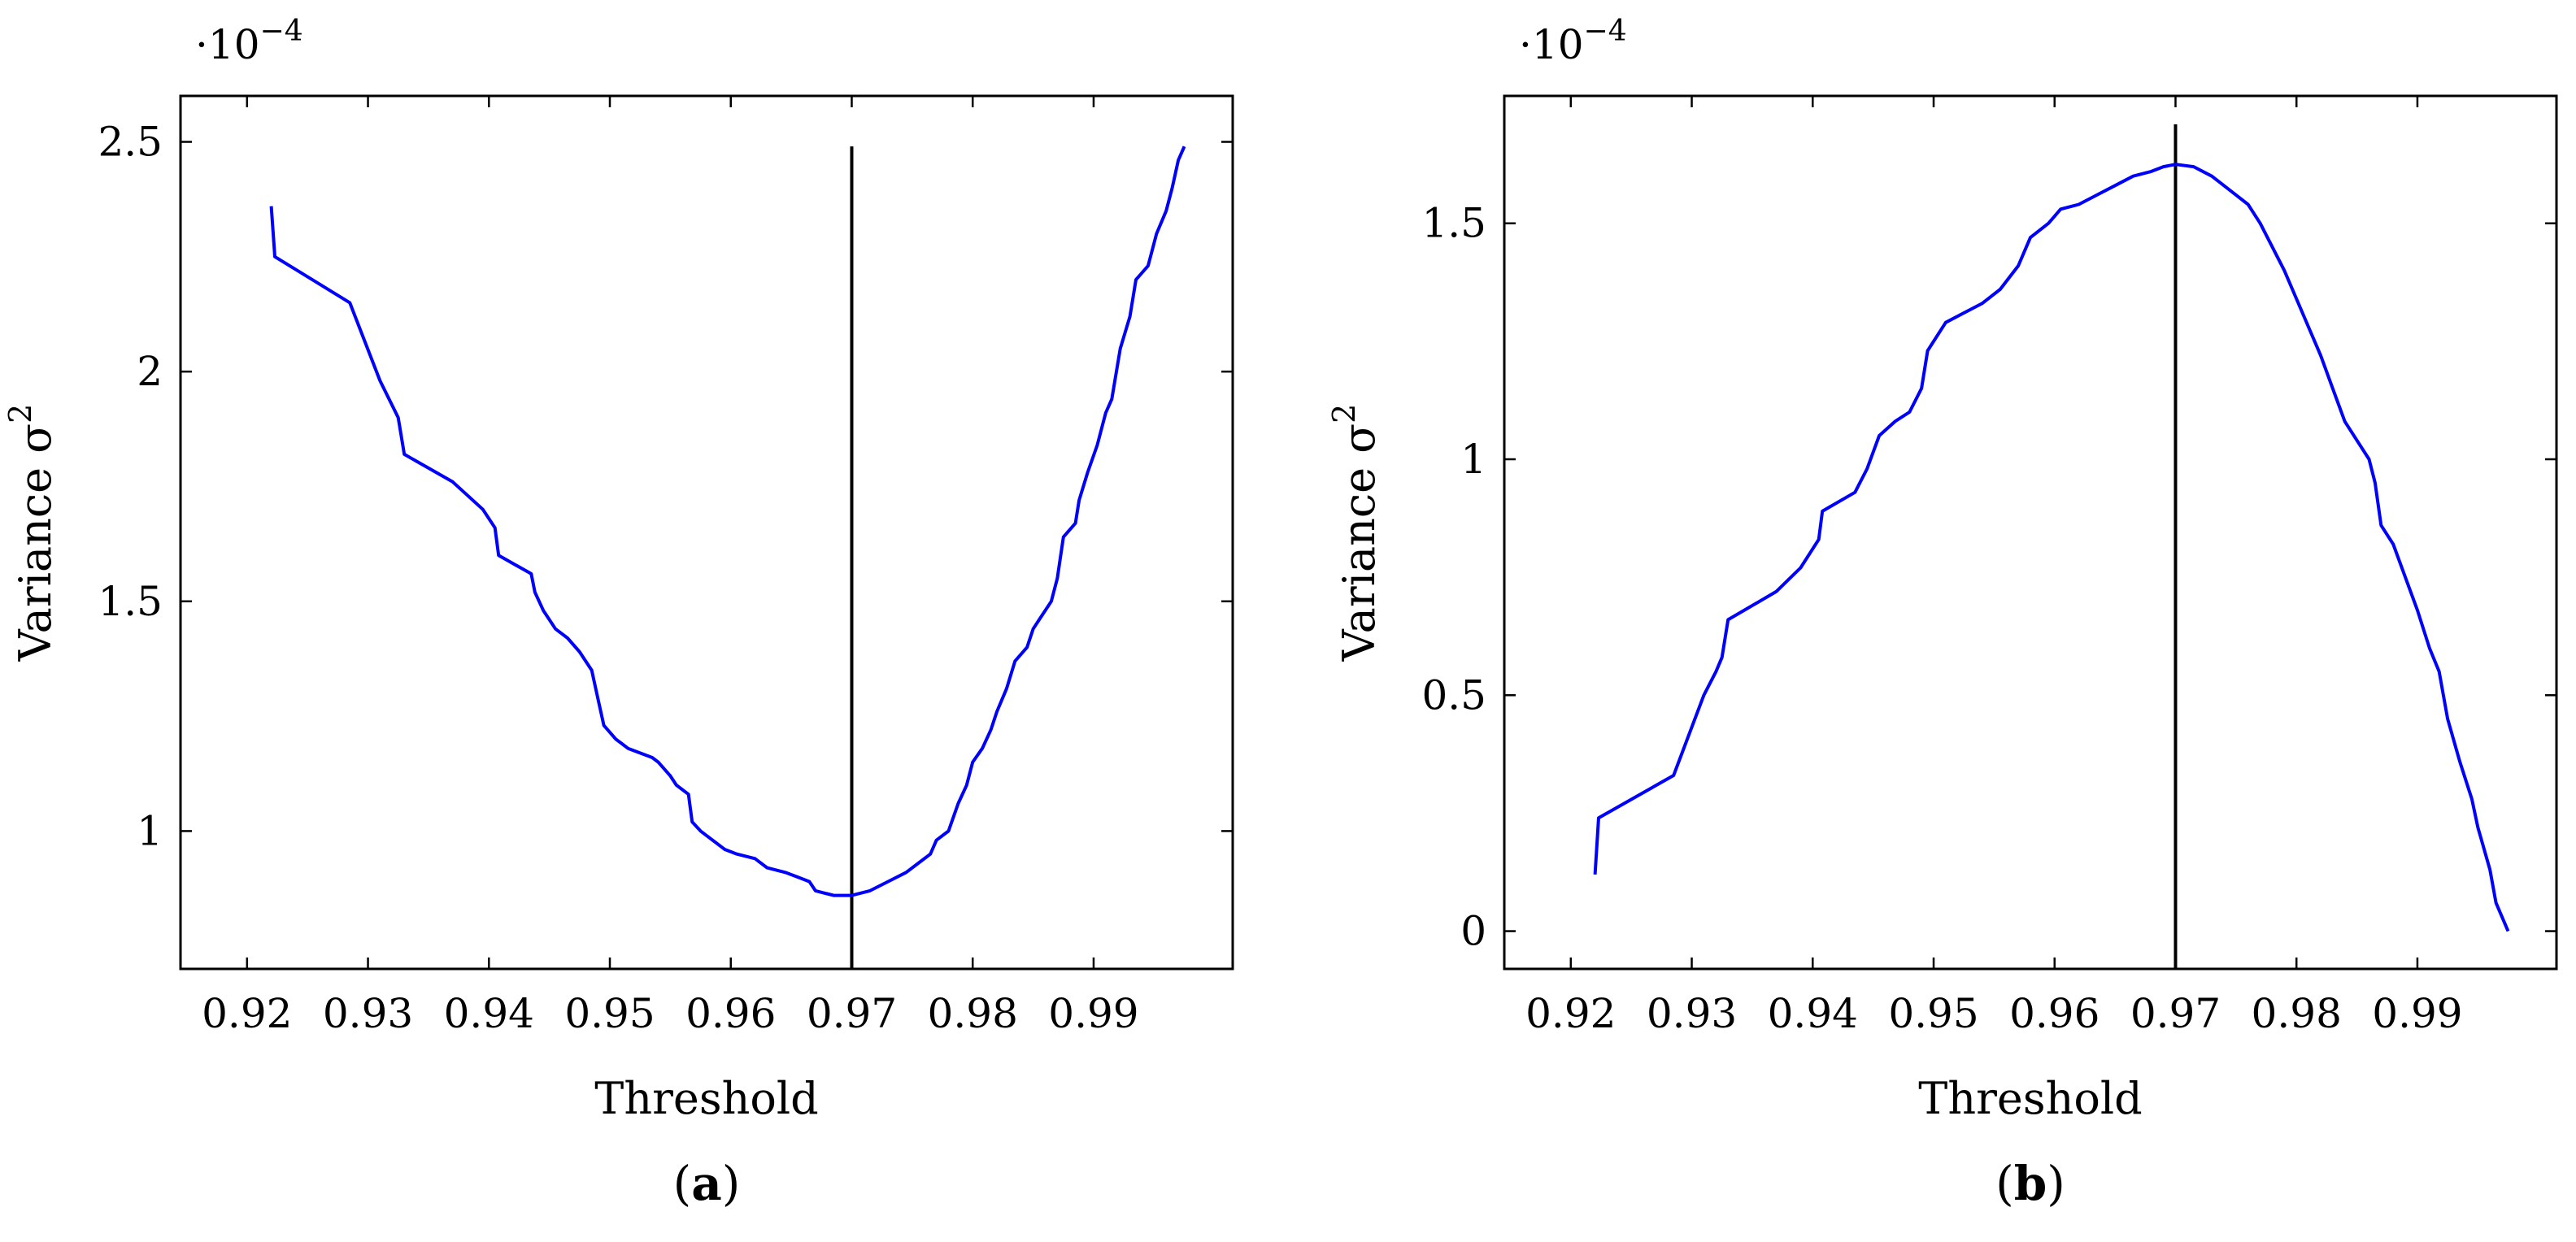 The image size is (2576, 1242). I want to click on panel-label: (b), so click(2030, 1183).